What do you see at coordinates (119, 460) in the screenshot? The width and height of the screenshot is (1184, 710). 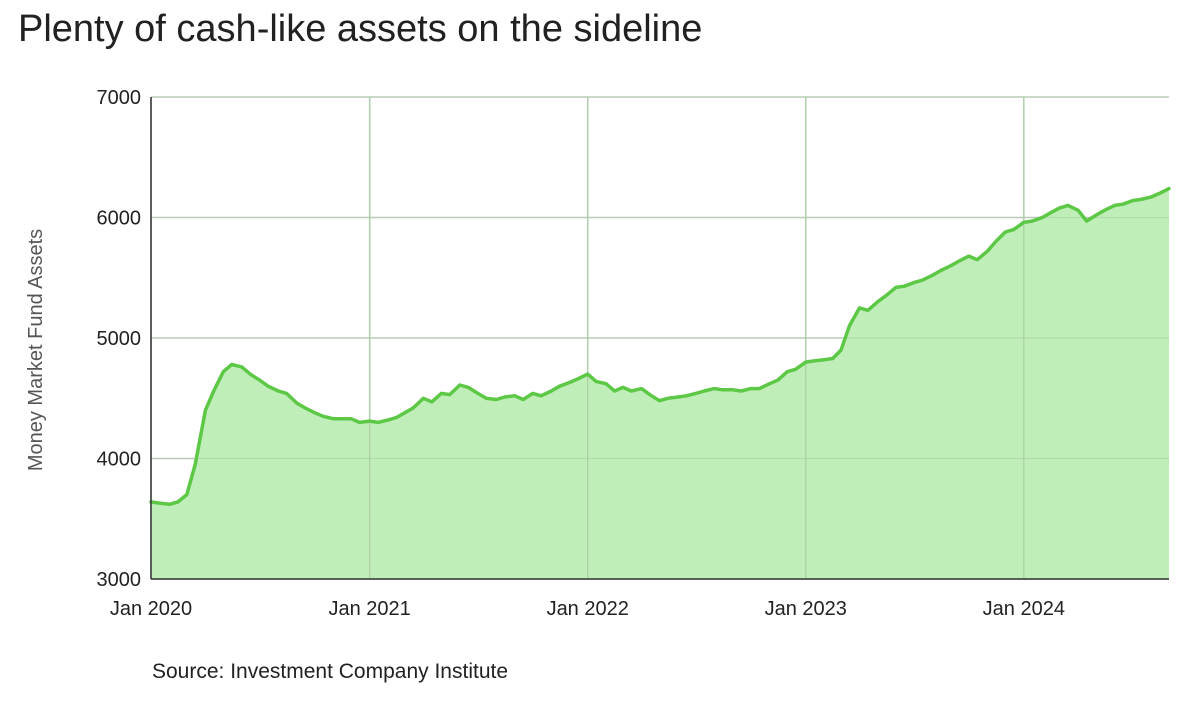 I see `y-tick-label: 4000` at bounding box center [119, 460].